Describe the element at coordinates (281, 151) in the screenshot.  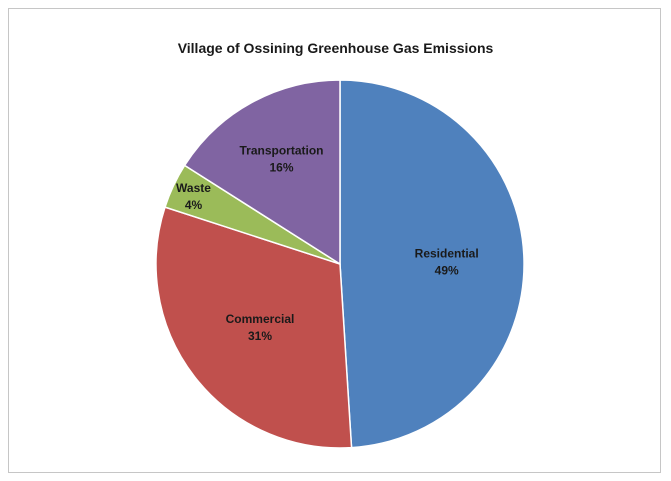
I see `pie-label-transportation: Transportation` at that location.